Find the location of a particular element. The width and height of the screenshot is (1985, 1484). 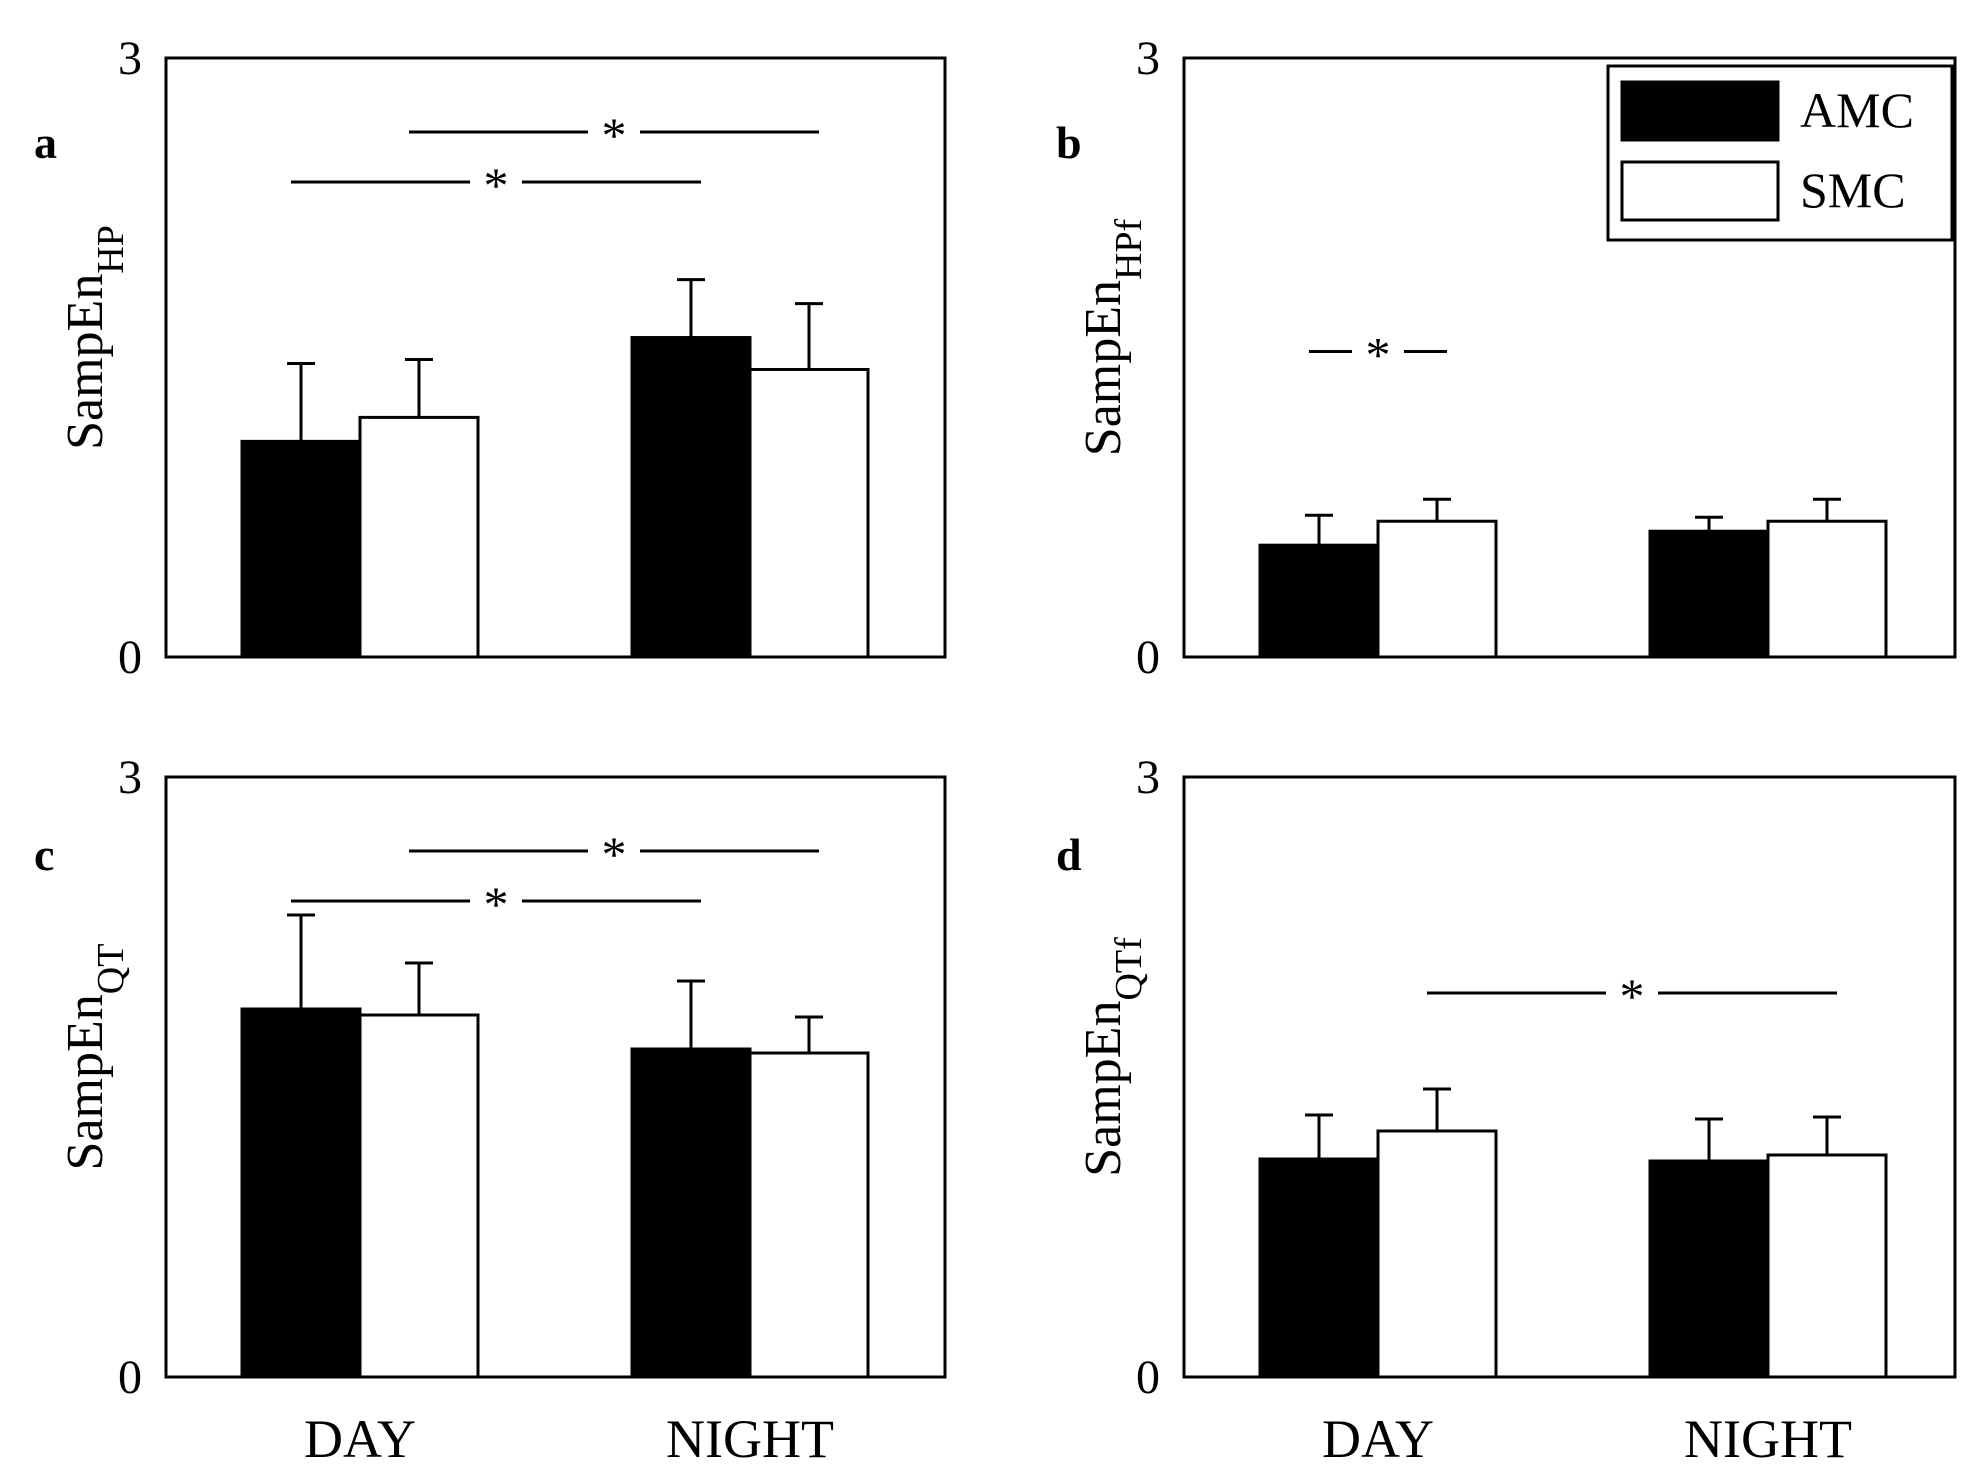

y-axis-label: SampEnQT is located at coordinates (94, 1057).